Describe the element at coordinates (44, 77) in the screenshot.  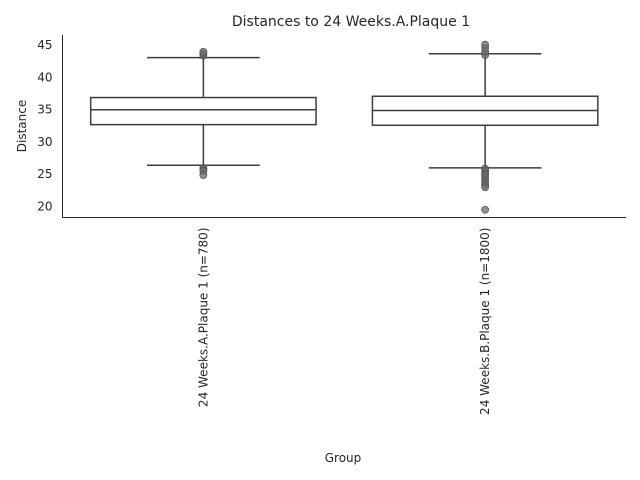
I see `y-tick-label: 40` at that location.